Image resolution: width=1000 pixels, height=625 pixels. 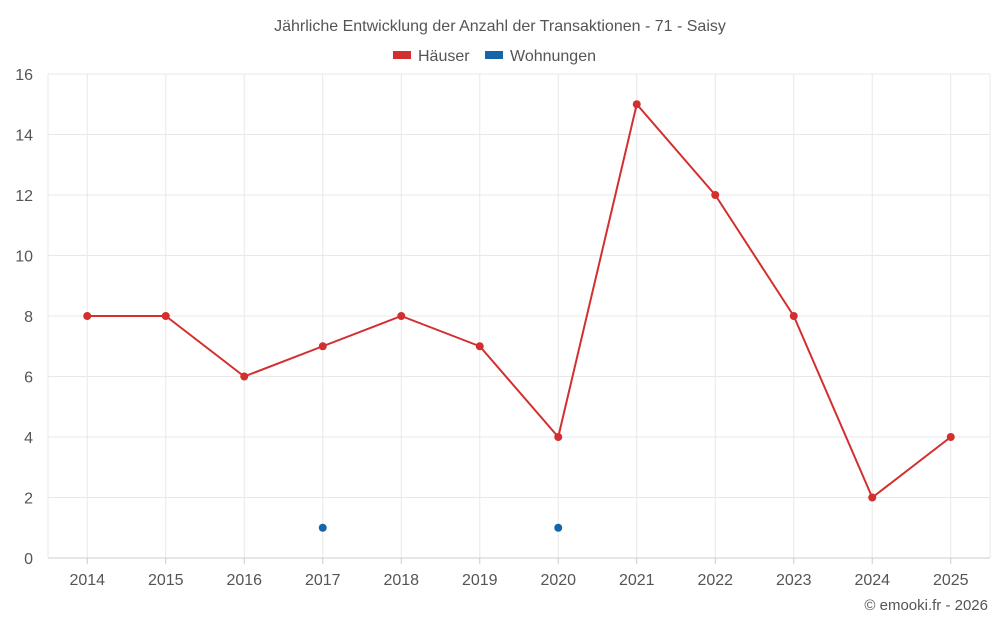 I want to click on credit-text: © emooki.fr - 2026, so click(x=926, y=605).